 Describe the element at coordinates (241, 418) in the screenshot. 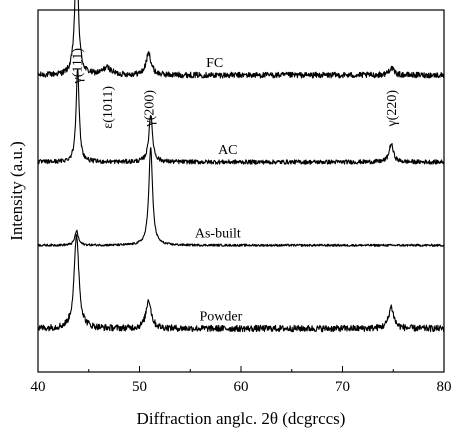

I see `x-axis-label: Diffraction anglc. 2θ (dcgrccs)` at that location.